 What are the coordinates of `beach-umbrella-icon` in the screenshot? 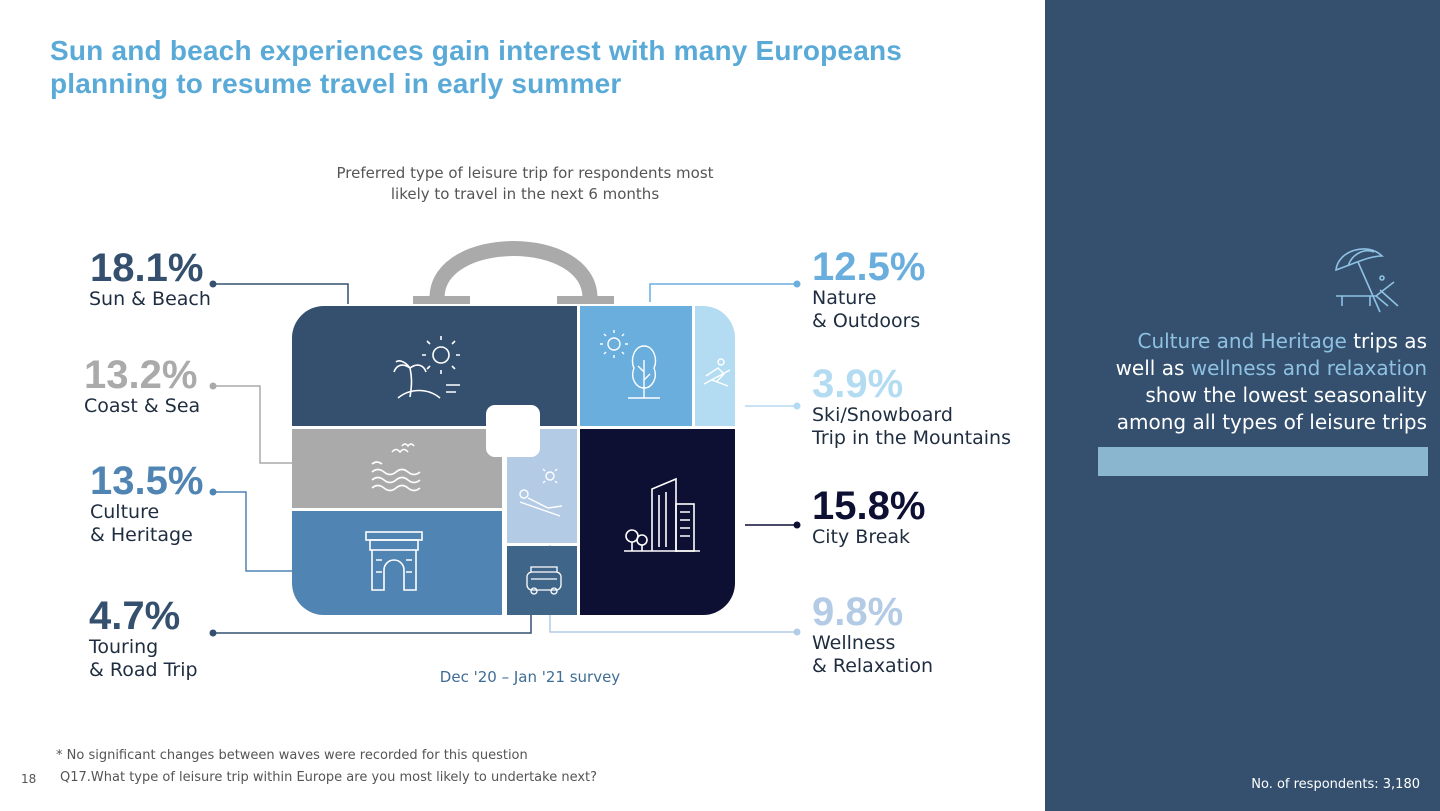 It's located at (1367, 280).